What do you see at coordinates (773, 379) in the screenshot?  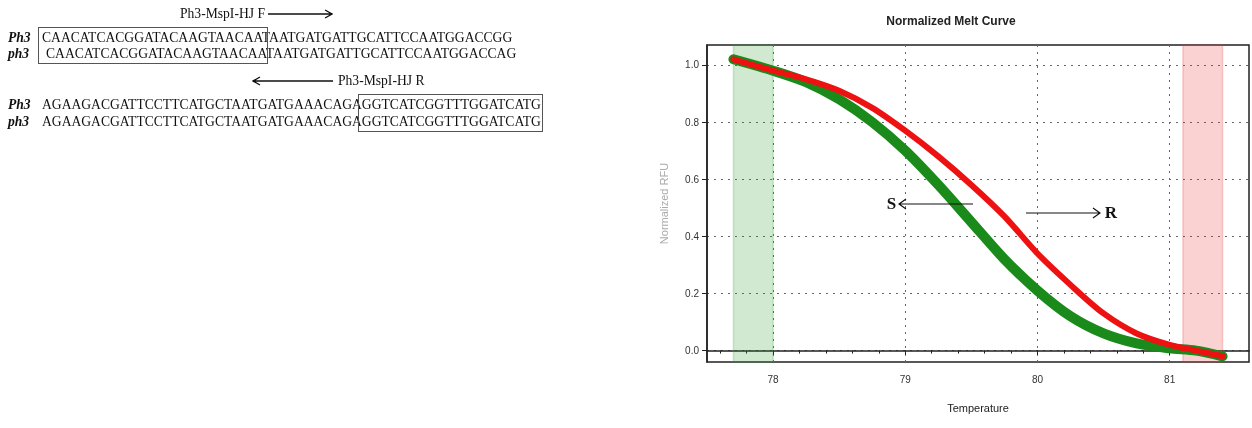 I see `x-tick-label: 78` at bounding box center [773, 379].